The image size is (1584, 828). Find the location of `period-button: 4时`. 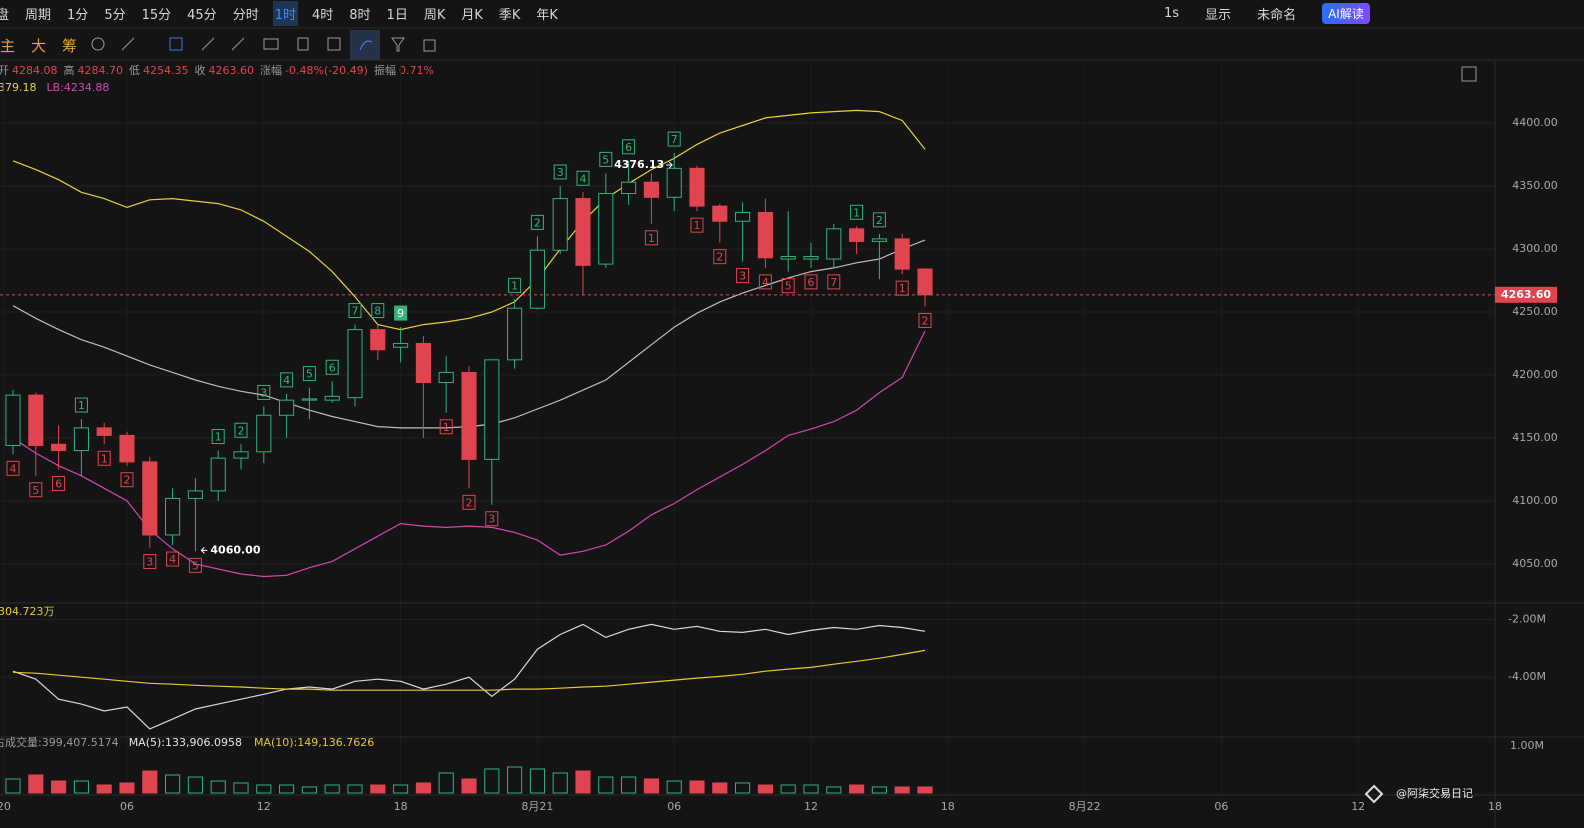

period-button: 4时 is located at coordinates (322, 15).